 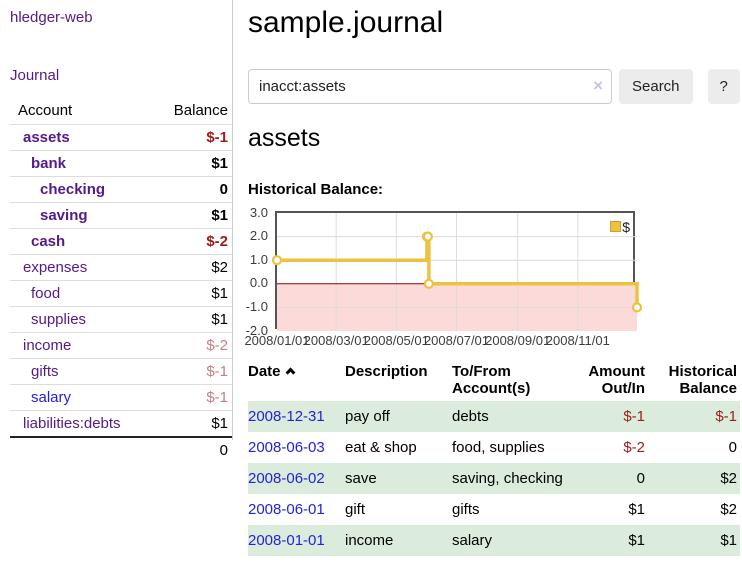 What do you see at coordinates (457, 270) in the screenshot?
I see `chart-plot-area: $` at bounding box center [457, 270].